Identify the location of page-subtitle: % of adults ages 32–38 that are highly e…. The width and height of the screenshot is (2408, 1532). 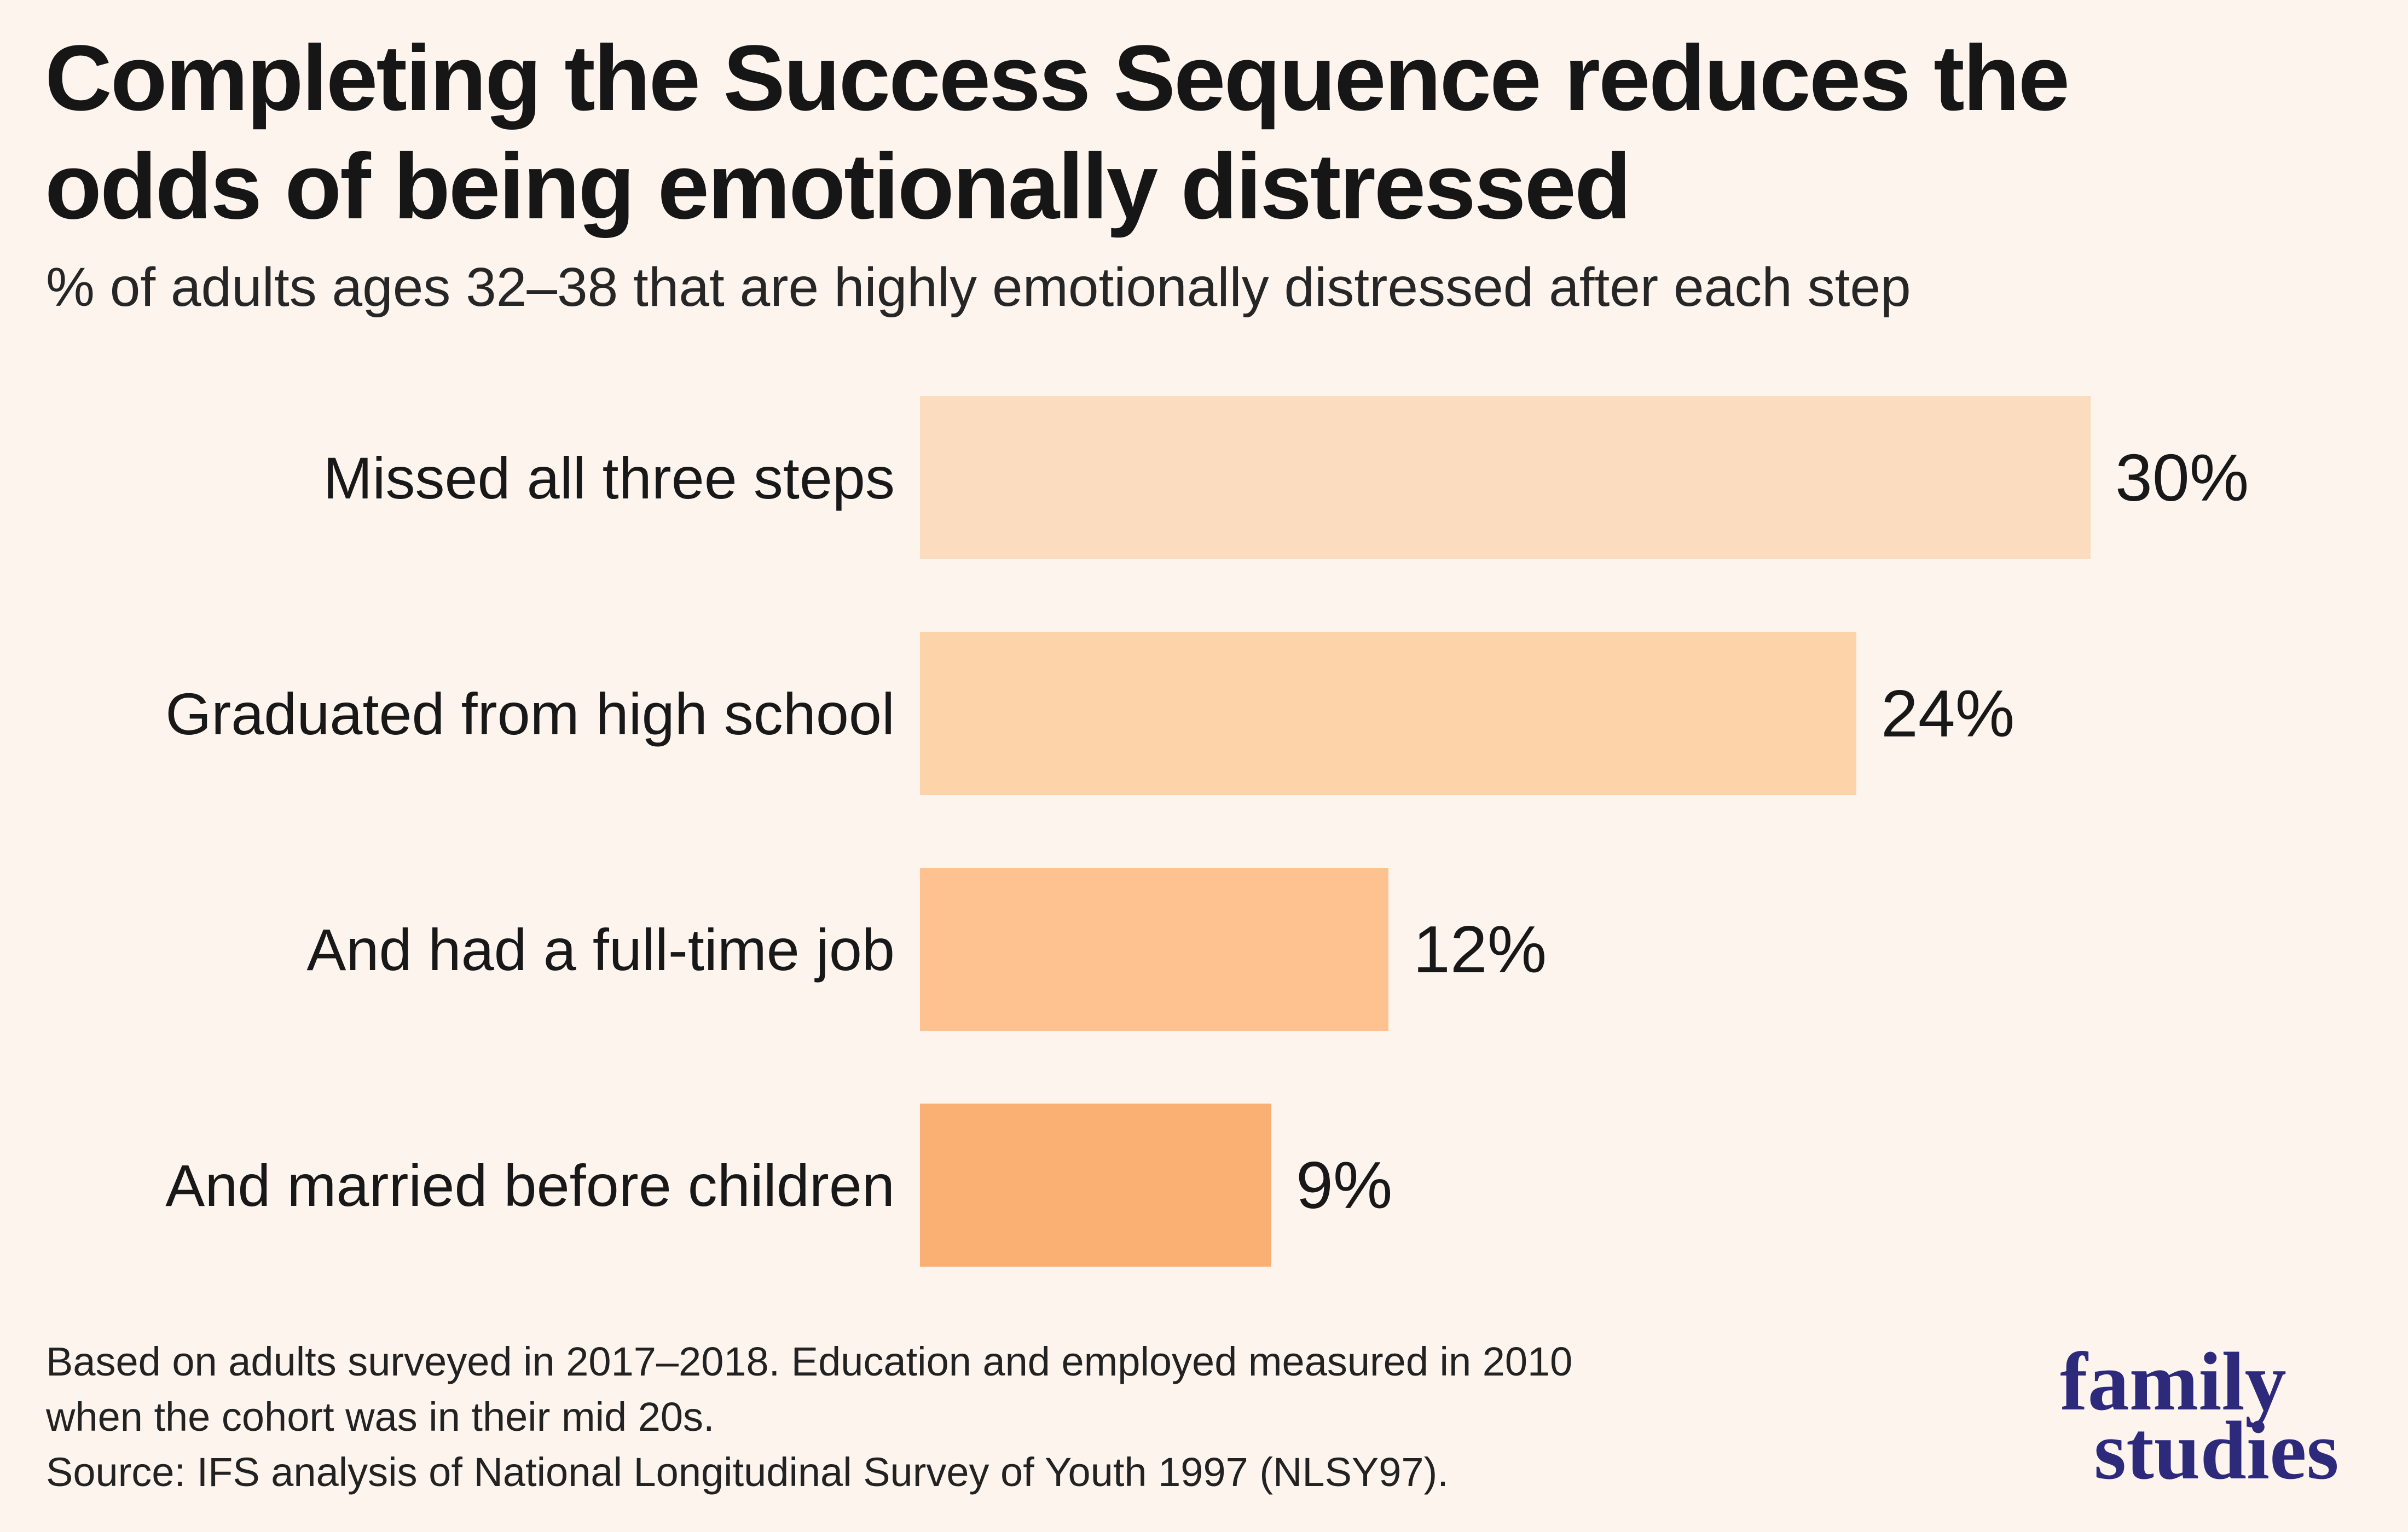
(978, 287).